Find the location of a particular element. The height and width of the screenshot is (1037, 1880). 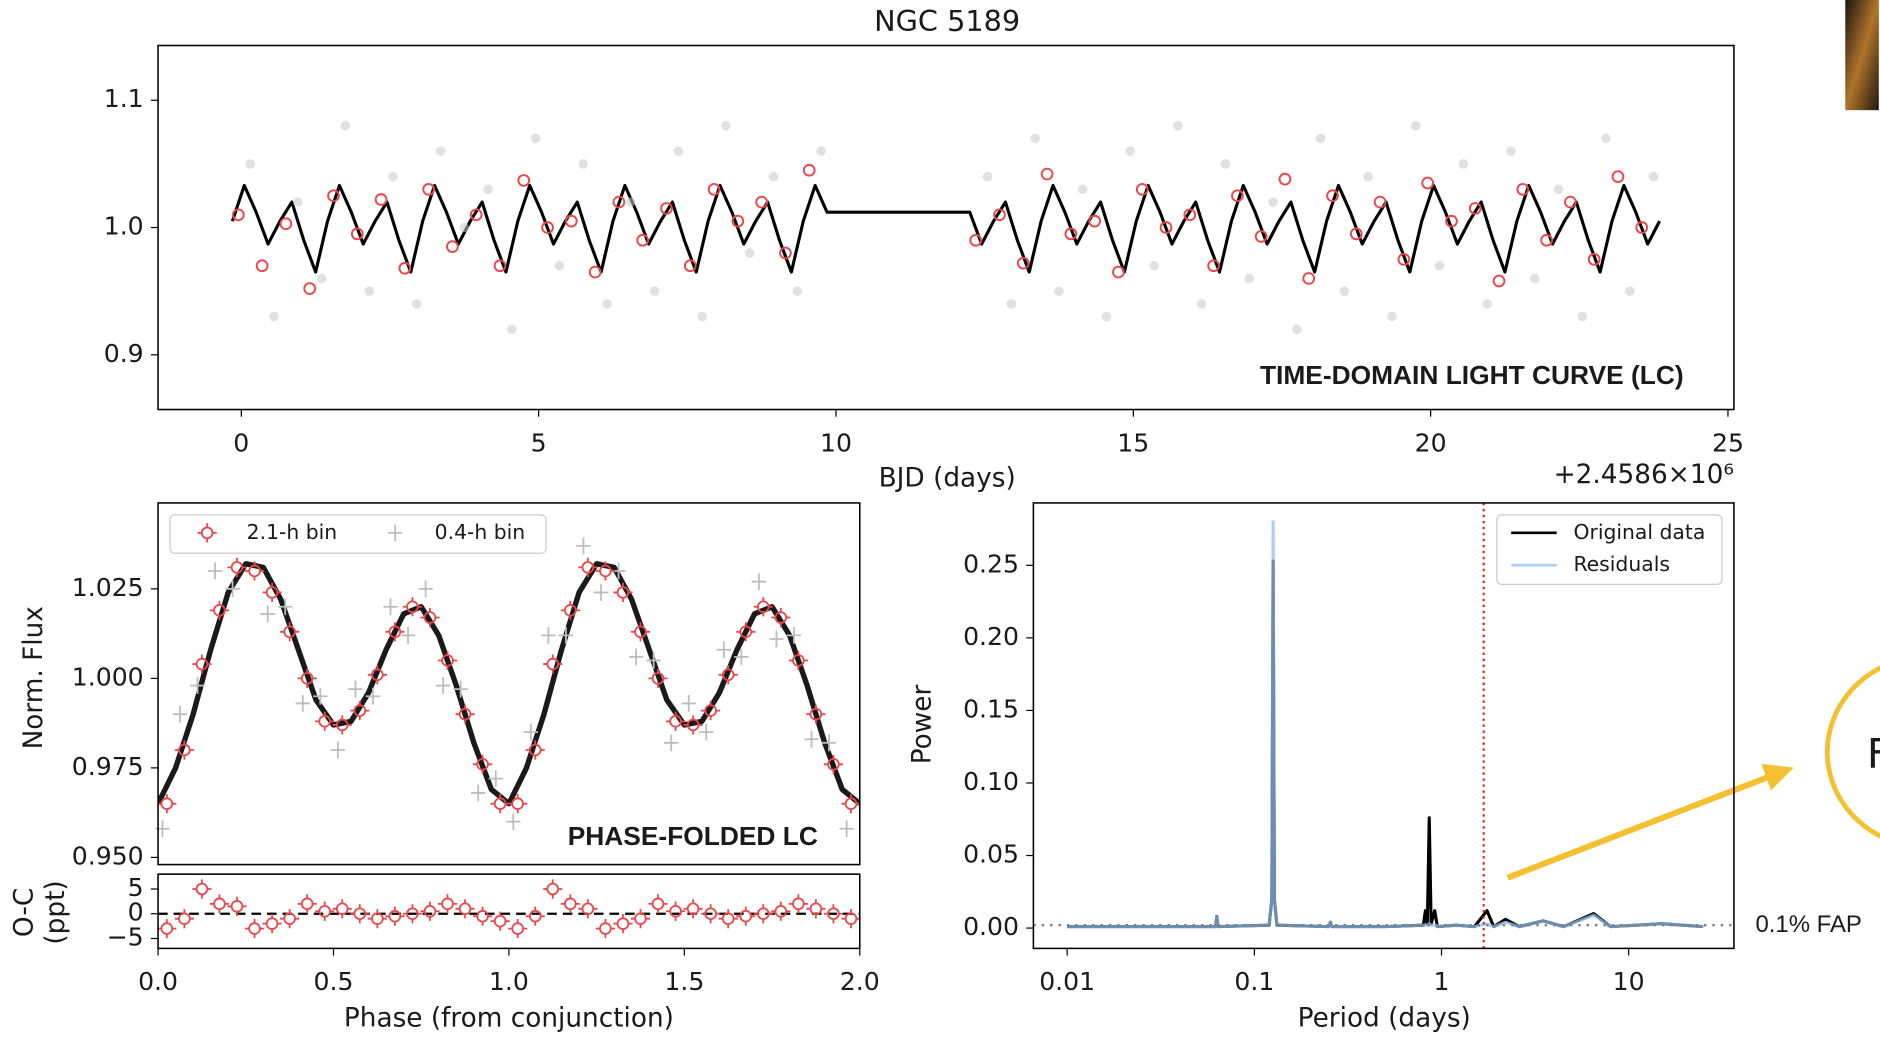

x-axis-label: BJD (days) is located at coordinates (947, 478).